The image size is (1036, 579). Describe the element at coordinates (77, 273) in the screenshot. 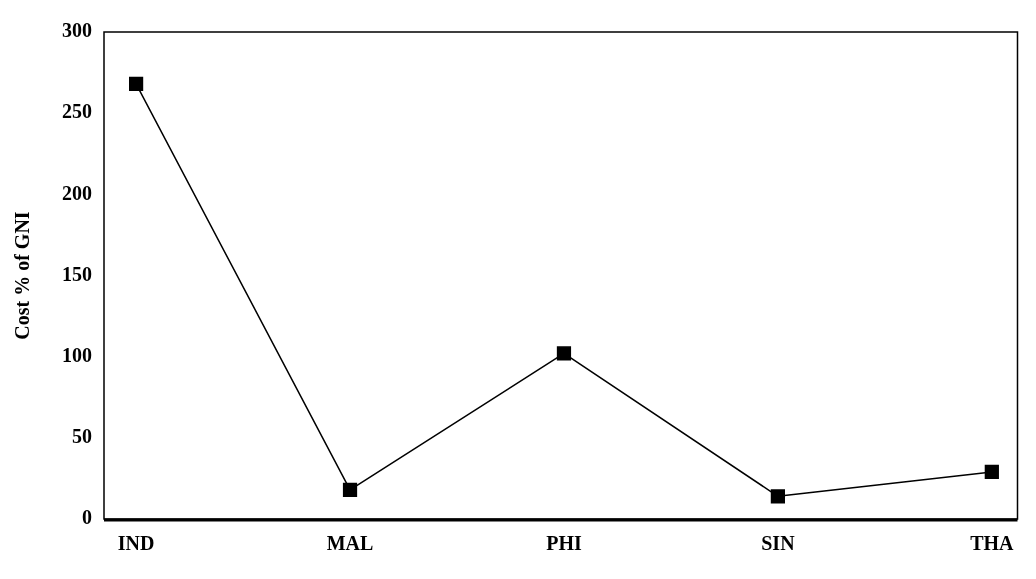

I see `y-tick-label: 150` at that location.